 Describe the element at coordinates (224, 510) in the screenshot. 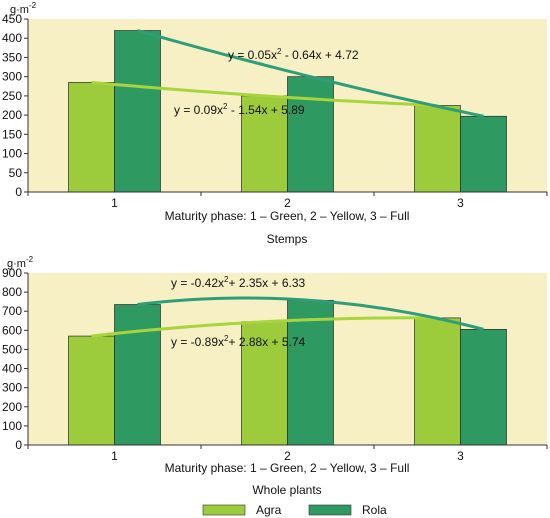

I see `legend-swatch-agra` at that location.